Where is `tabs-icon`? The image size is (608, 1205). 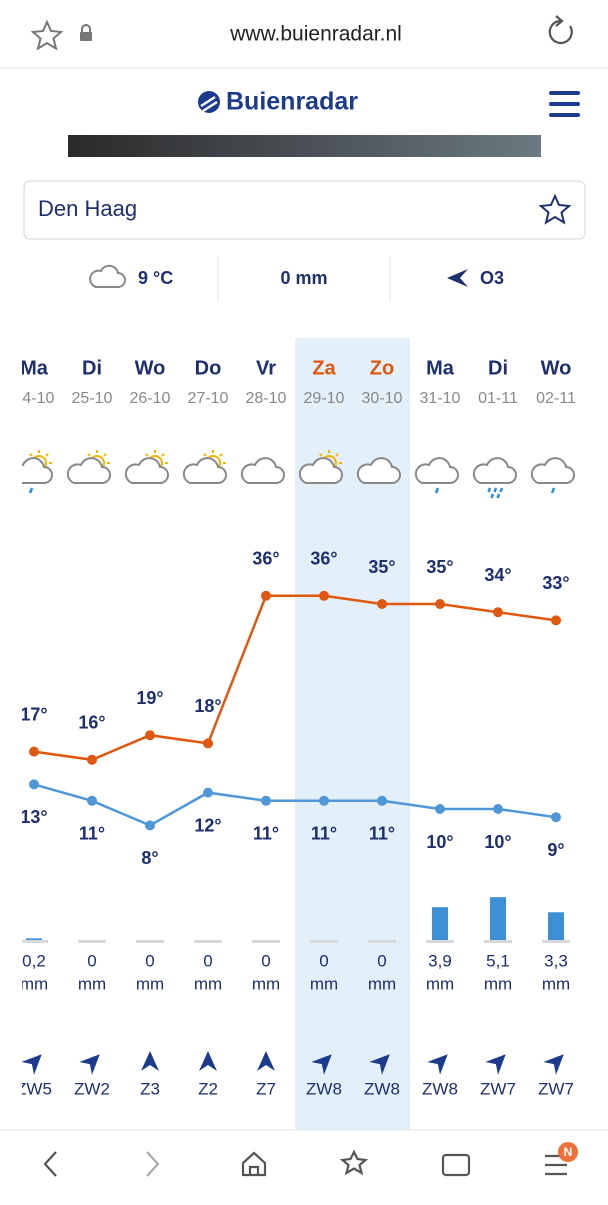 tabs-icon is located at coordinates (456, 1165).